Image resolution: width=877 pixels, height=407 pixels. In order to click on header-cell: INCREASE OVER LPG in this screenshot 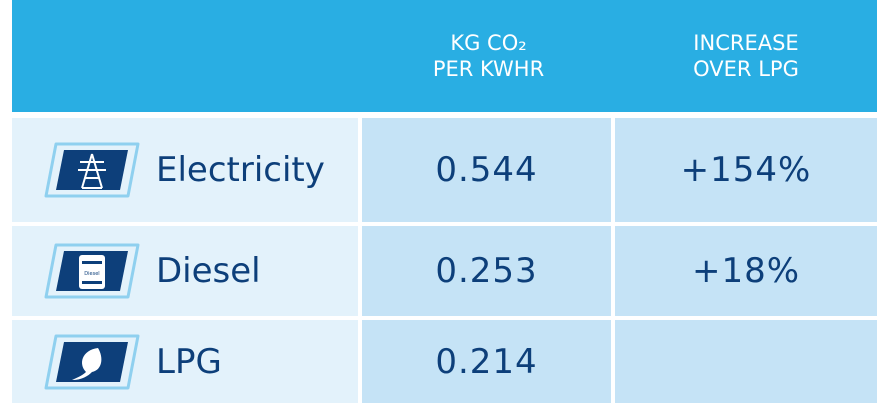, I will do `click(746, 56)`.